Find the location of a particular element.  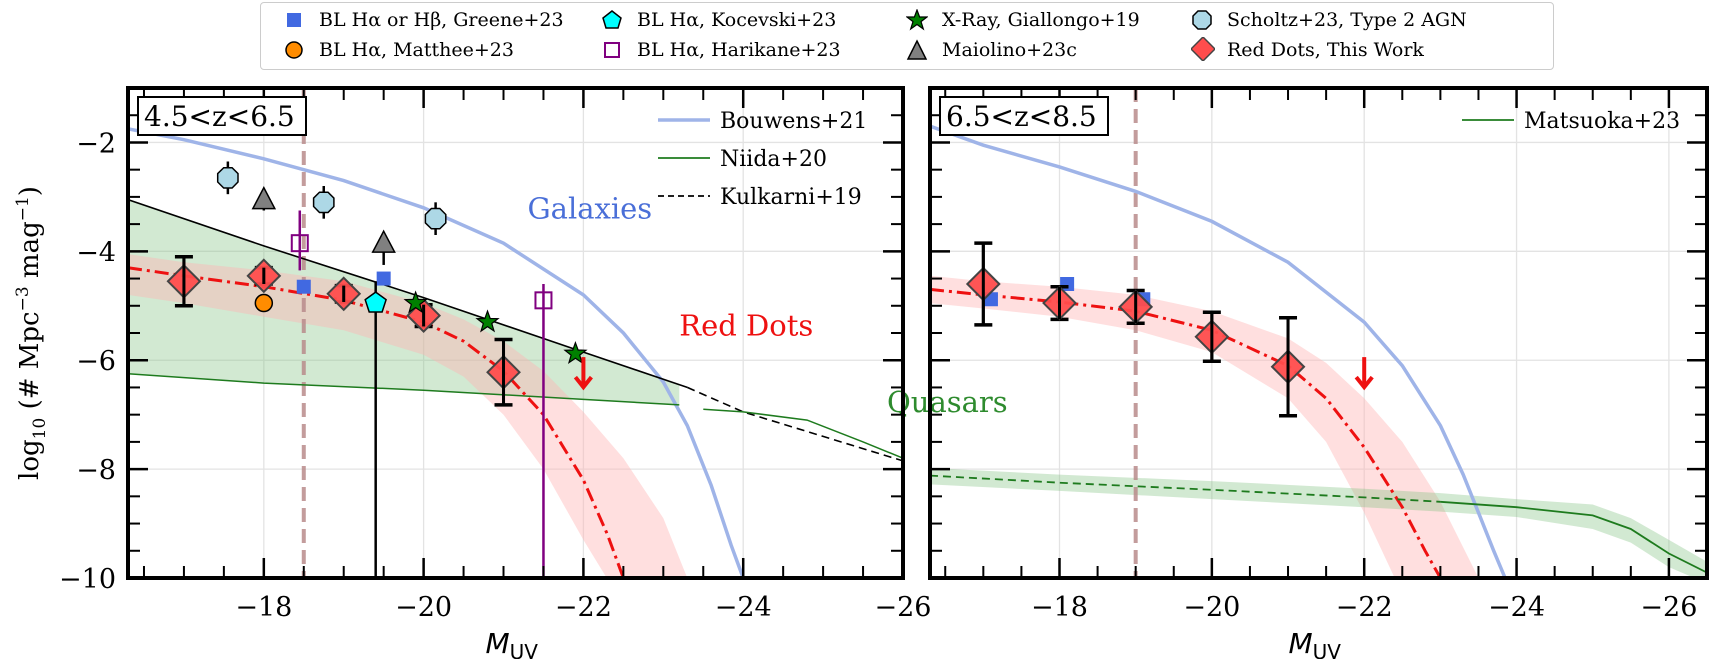

niida-20-line is located at coordinates (404, 389).